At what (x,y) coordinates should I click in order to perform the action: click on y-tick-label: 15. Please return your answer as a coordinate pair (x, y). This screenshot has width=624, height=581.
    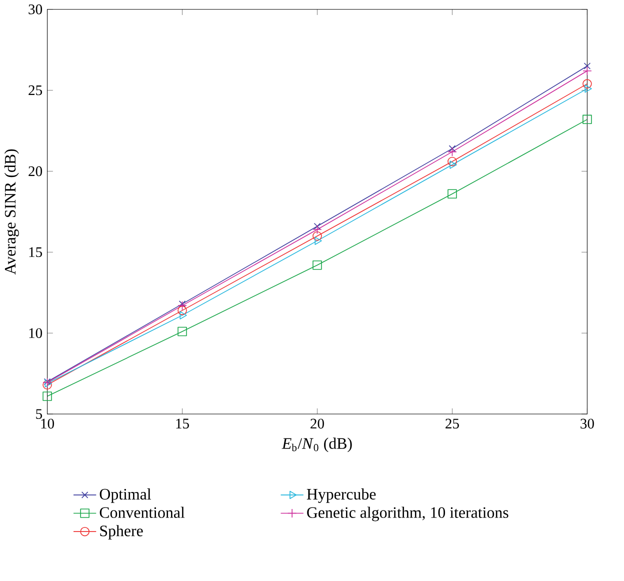
    Looking at the image, I should click on (35, 252).